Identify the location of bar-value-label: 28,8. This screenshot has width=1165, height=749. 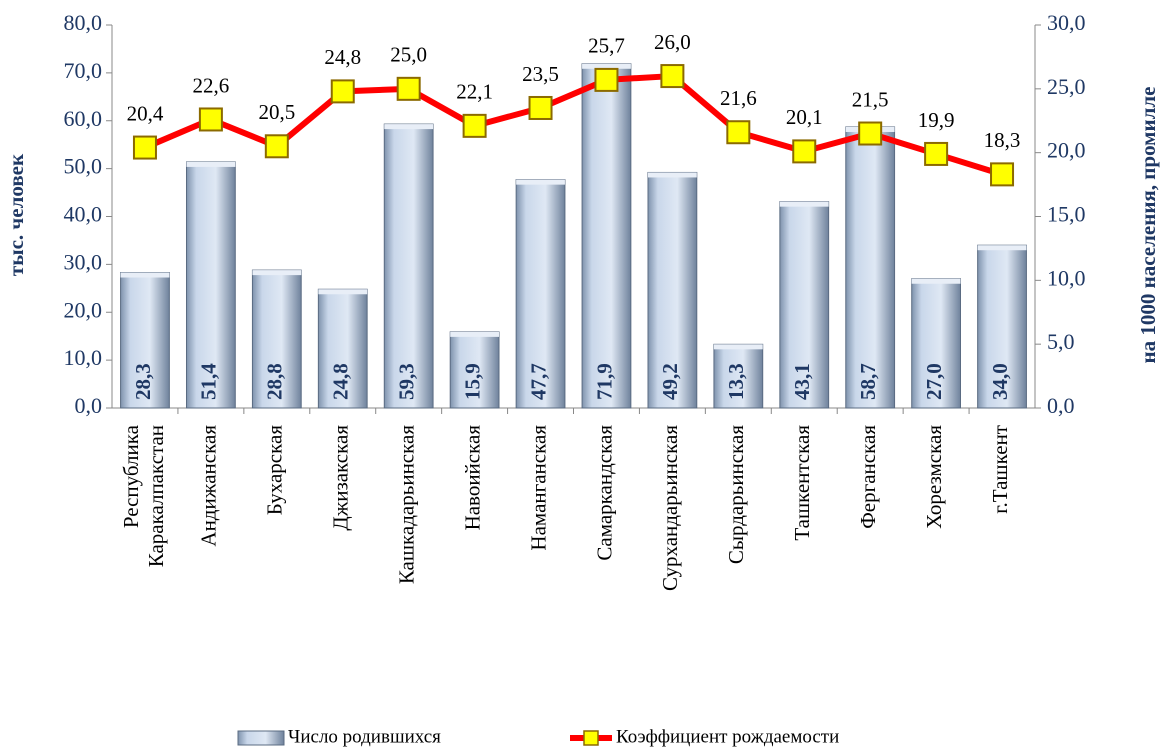
(275, 381).